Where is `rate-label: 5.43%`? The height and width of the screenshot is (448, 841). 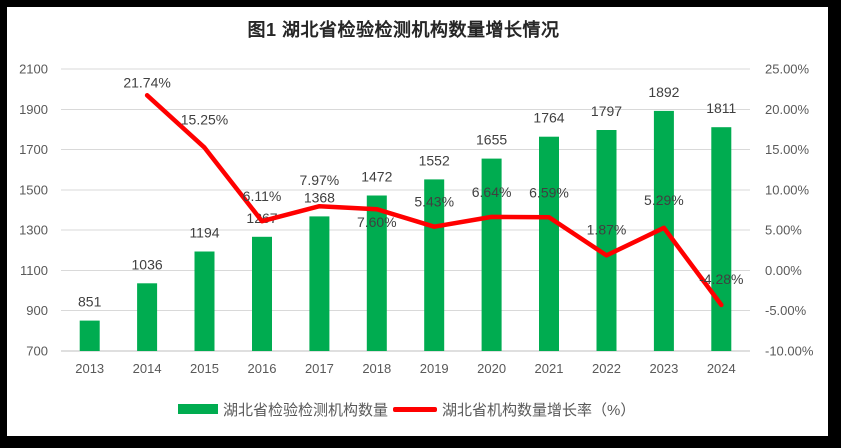
rate-label: 5.43% is located at coordinates (434, 202).